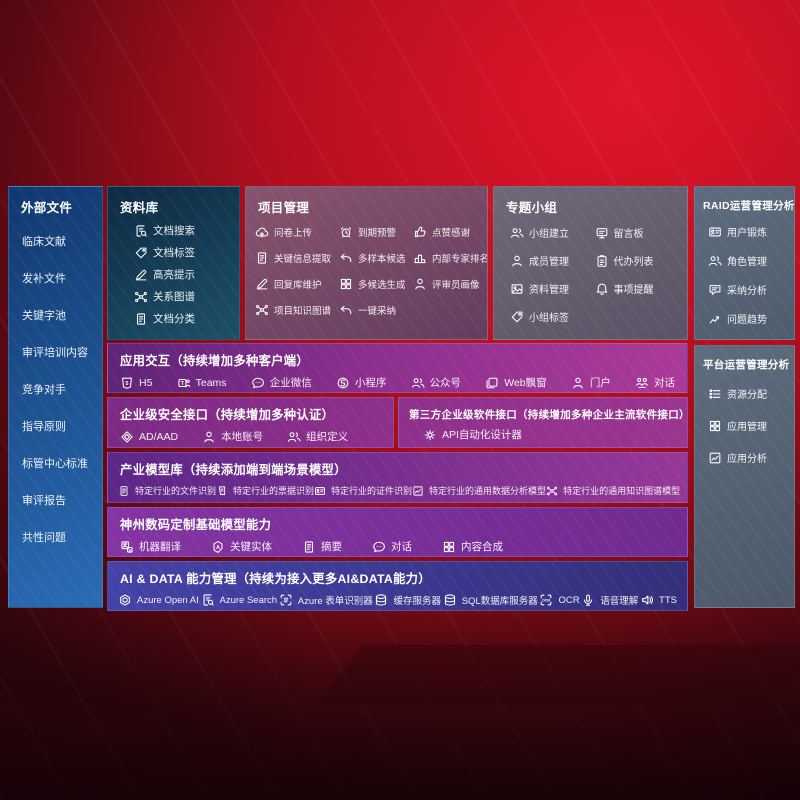 This screenshot has width=800, height=800. I want to click on feature-item: 语音理解, so click(609, 600).